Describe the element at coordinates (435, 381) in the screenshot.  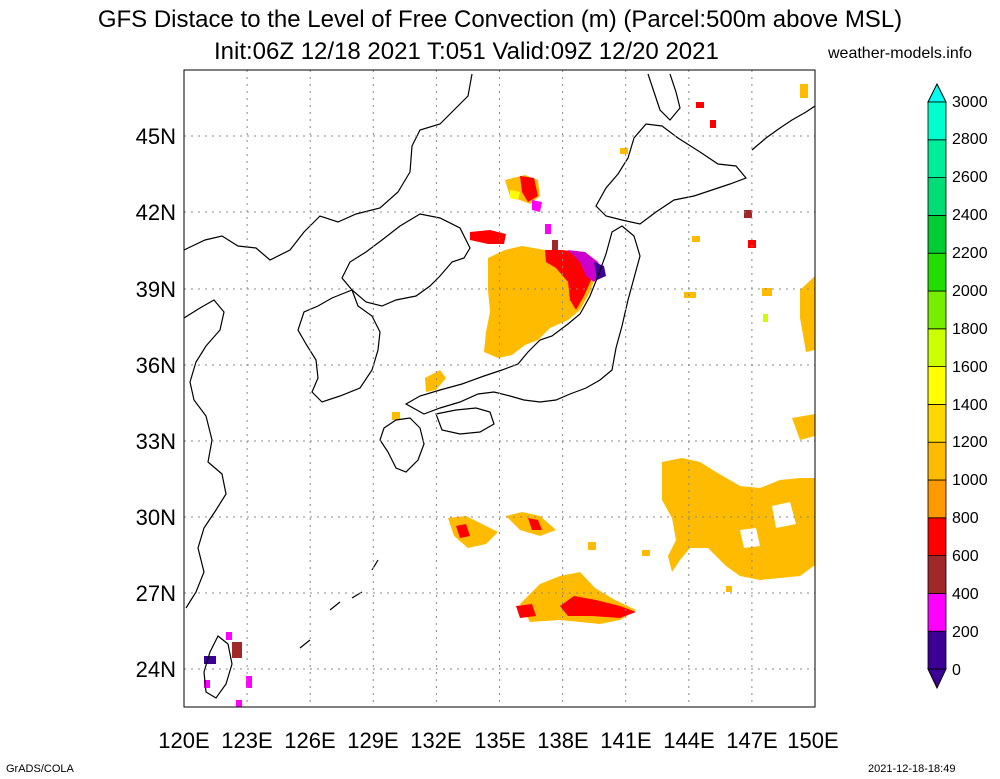
I see `shade-south-korea-strait` at that location.